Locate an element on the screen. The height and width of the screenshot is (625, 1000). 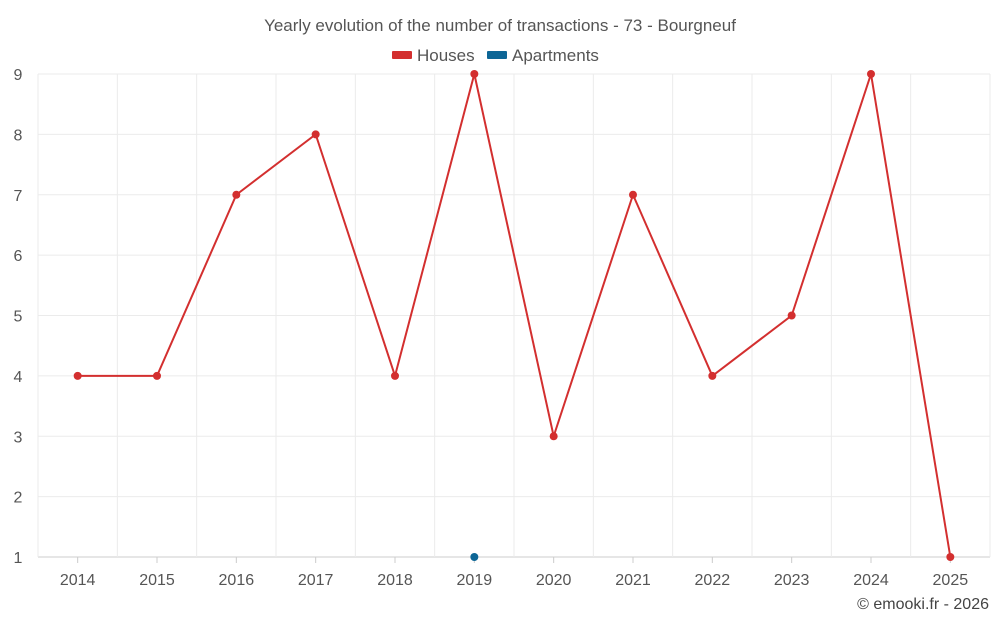
x-tick-label: 2021 is located at coordinates (633, 580).